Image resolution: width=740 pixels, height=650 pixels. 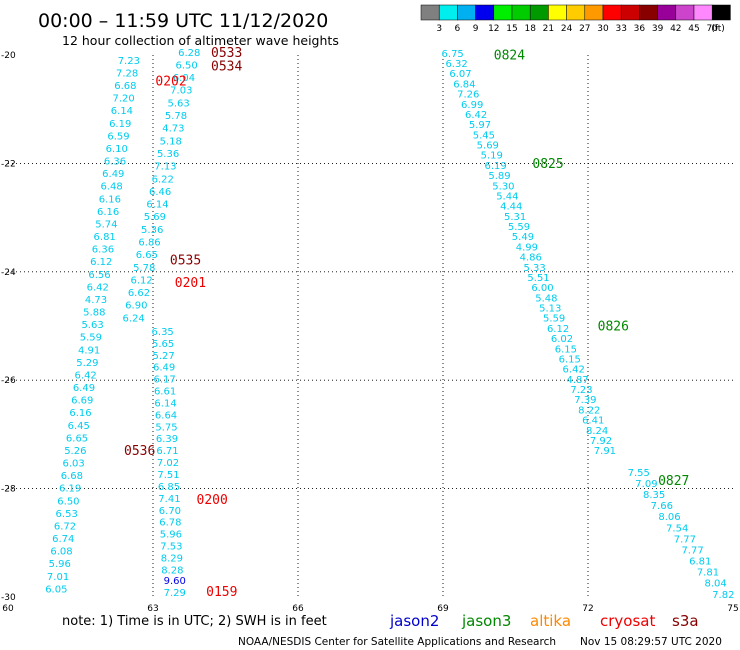 I want to click on wave-height-value: 6.32, so click(x=456, y=64).